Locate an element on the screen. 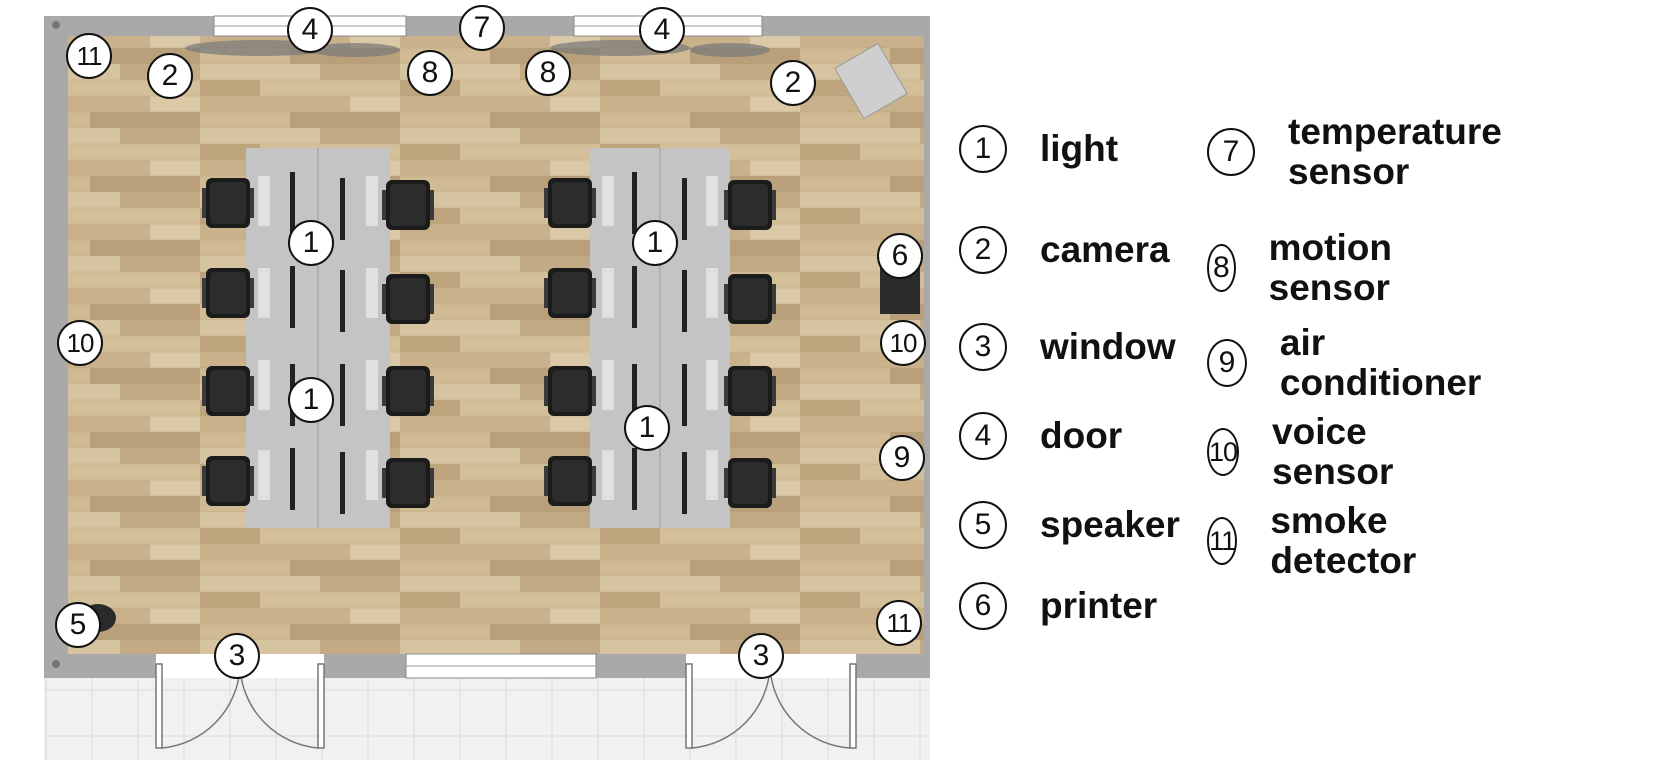 The width and height of the screenshot is (1666, 760). legend-item-camera: 2 camera is located at coordinates (1064, 250).